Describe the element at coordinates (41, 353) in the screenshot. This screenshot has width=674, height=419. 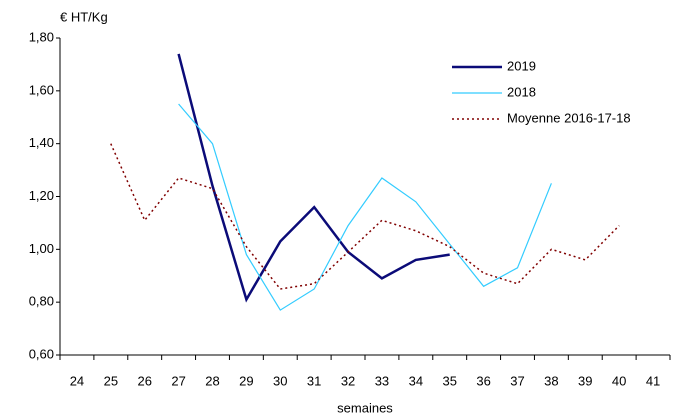
I see `y-tick-label: 0,60` at that location.